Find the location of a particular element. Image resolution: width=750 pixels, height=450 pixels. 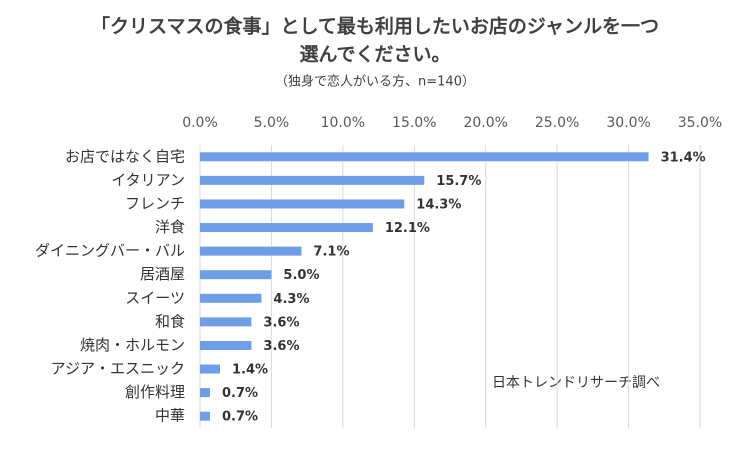

x-tick-label: 5.0% is located at coordinates (272, 123).